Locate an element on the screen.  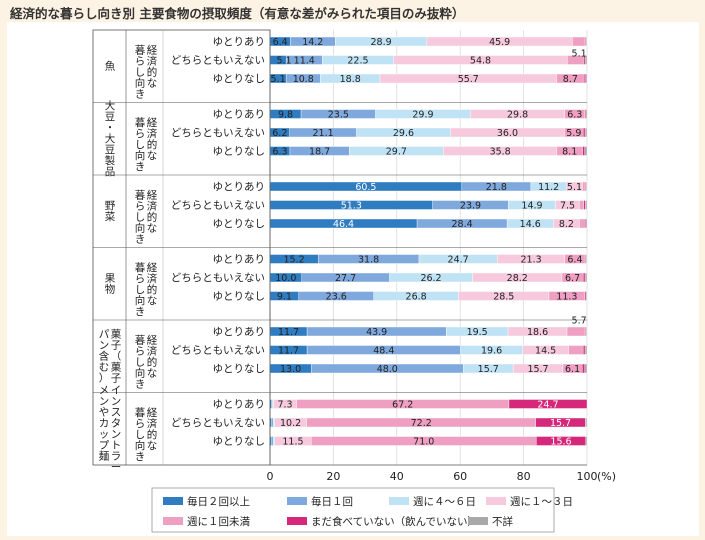
data-label: 7.5 is located at coordinates (567, 206).